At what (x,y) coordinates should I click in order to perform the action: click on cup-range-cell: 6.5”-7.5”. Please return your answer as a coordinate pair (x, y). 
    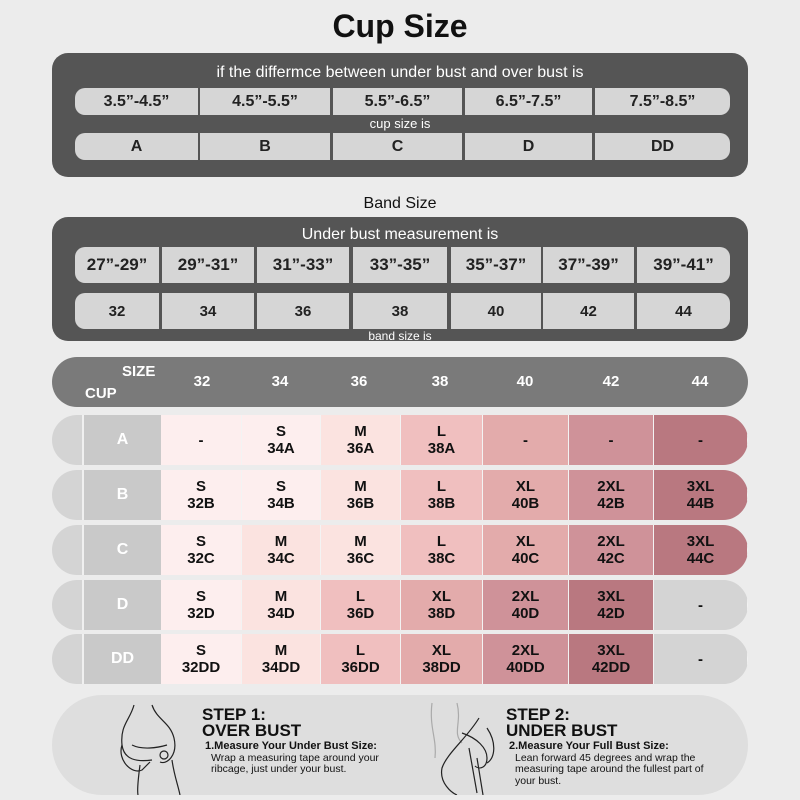
    Looking at the image, I should click on (528, 101).